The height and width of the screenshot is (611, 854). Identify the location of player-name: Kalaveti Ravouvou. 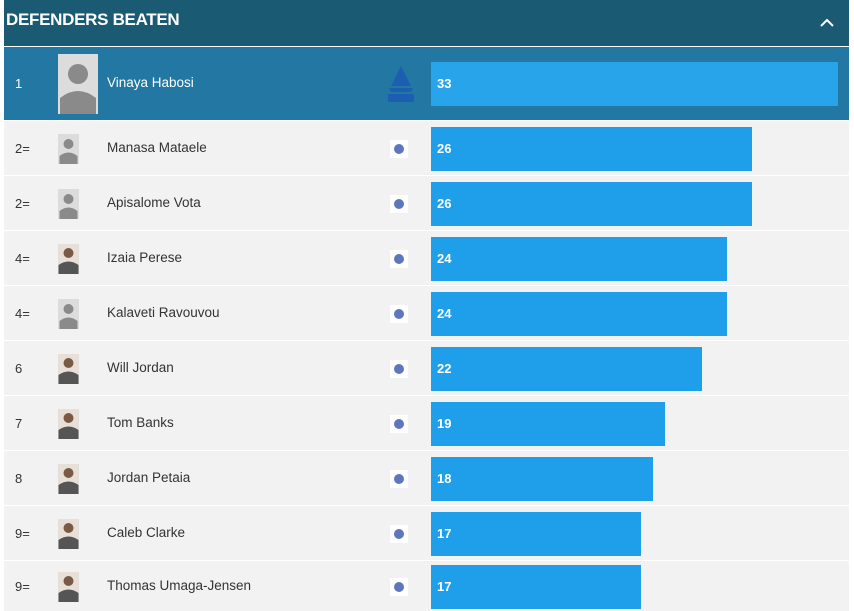
(163, 312).